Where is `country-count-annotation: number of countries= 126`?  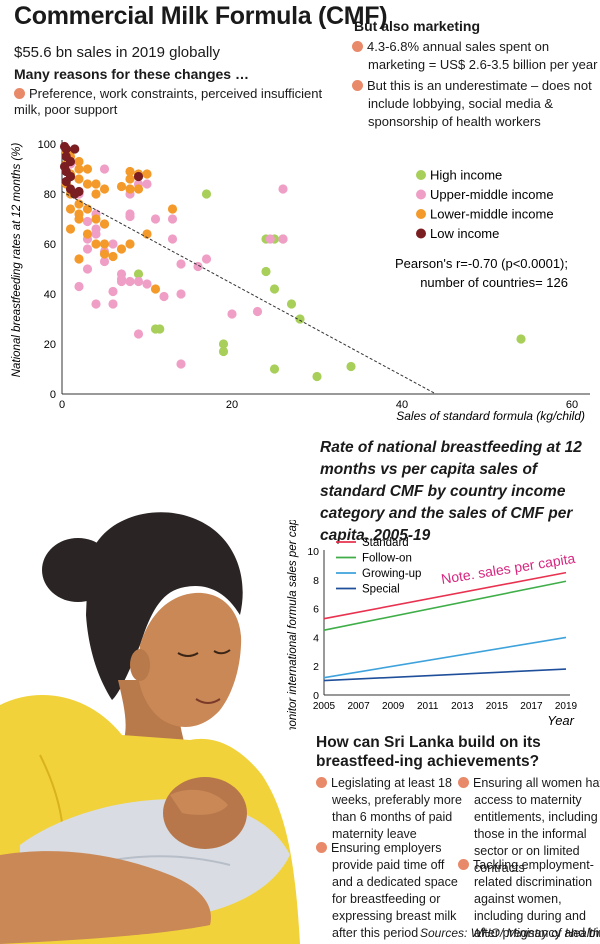
country-count-annotation: number of countries= 126 is located at coordinates (494, 282).